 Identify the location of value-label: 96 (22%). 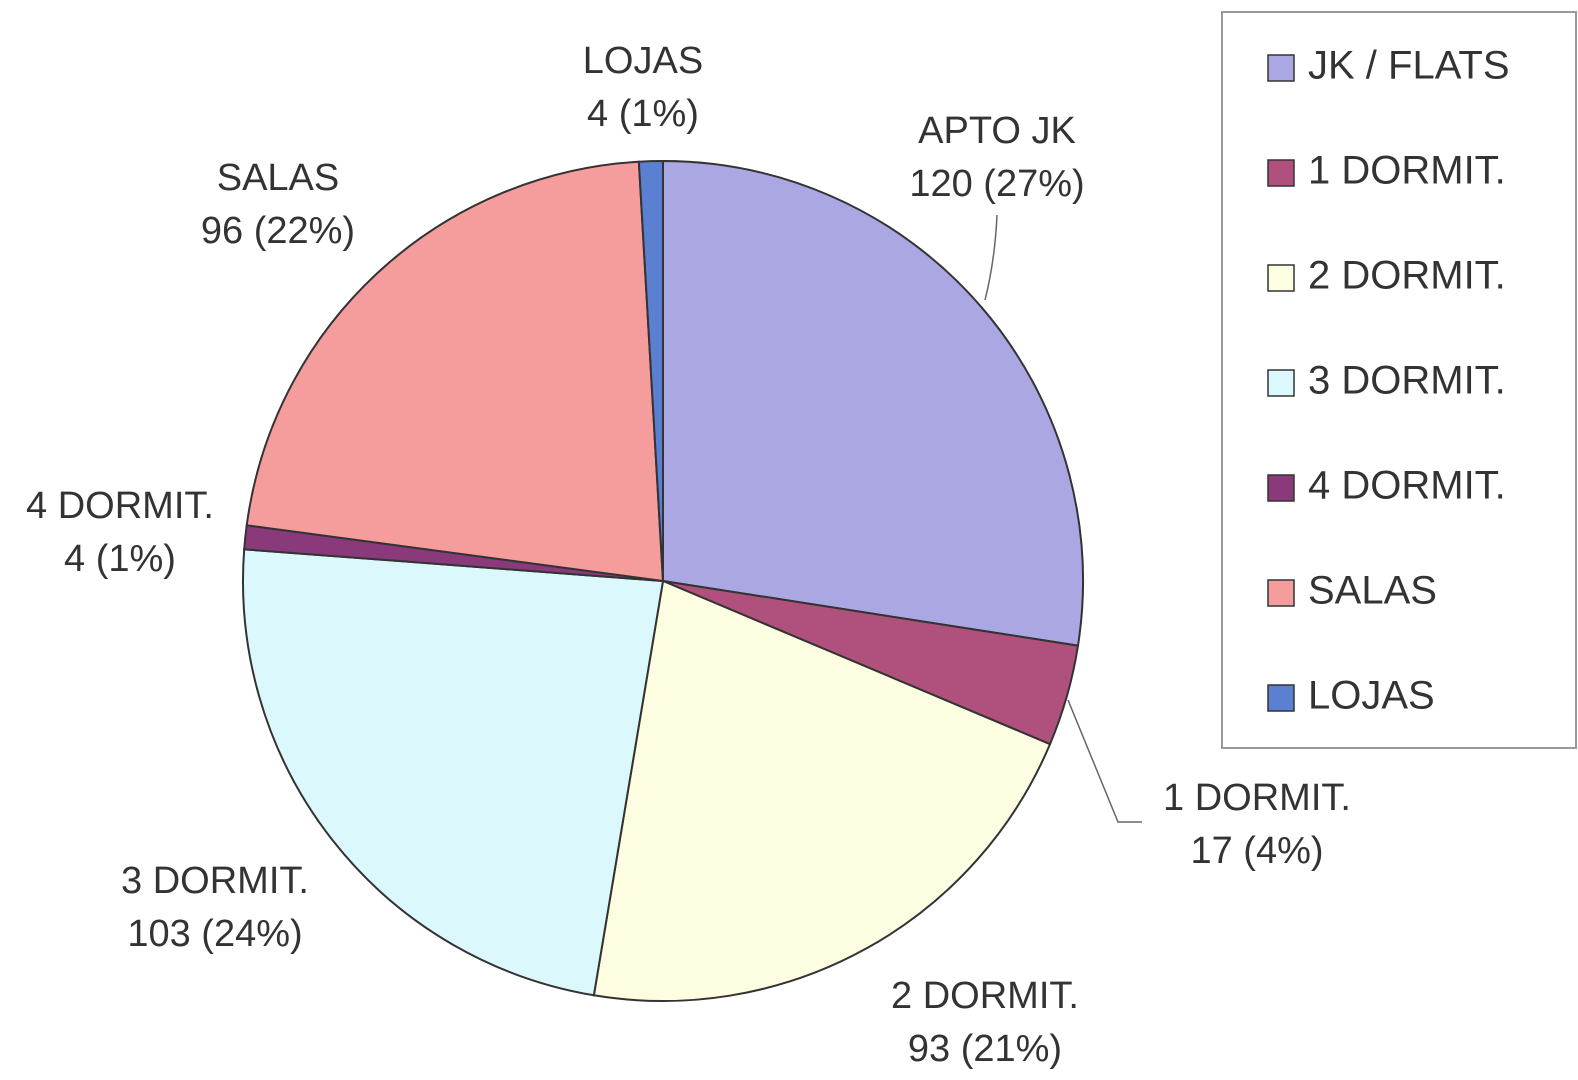
(278, 231).